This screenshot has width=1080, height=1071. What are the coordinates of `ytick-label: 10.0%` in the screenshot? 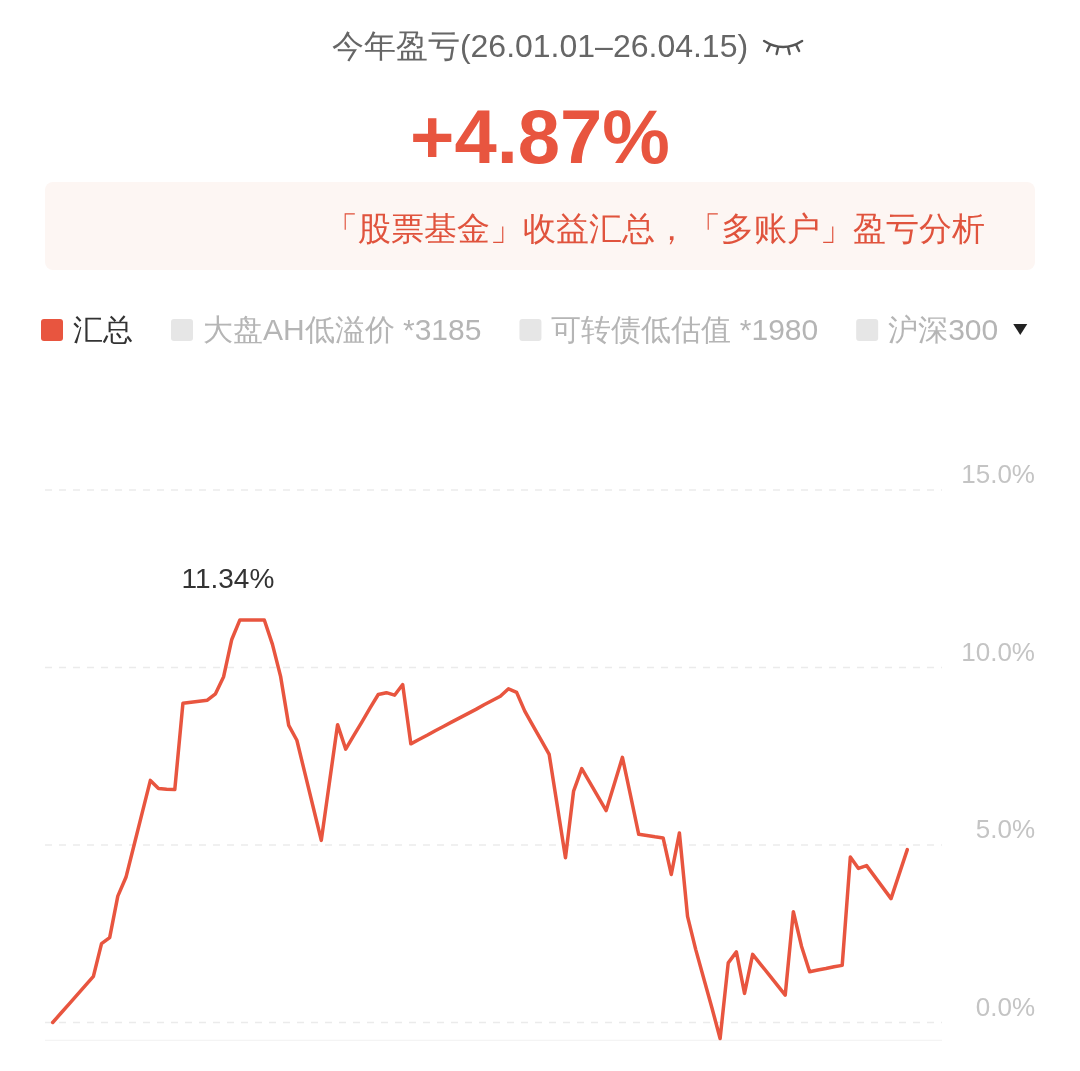 It's located at (998, 651).